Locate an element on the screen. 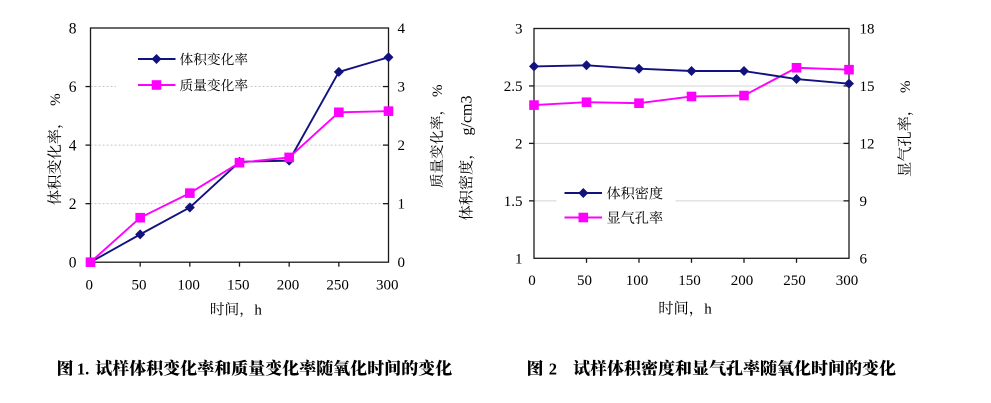 Image resolution: width=991 pixels, height=403 pixels. svg-text: 9 is located at coordinates (864, 202).